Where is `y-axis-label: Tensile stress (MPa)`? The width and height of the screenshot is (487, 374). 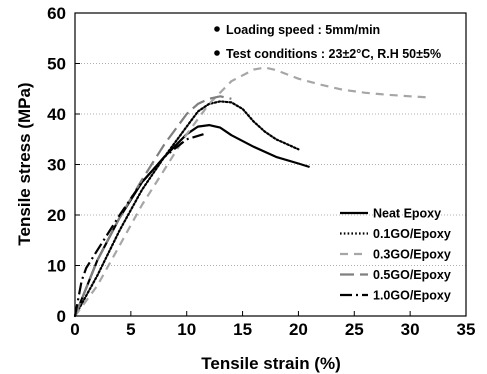 y-axis-label: Tensile stress (MPa) is located at coordinates (24, 163).